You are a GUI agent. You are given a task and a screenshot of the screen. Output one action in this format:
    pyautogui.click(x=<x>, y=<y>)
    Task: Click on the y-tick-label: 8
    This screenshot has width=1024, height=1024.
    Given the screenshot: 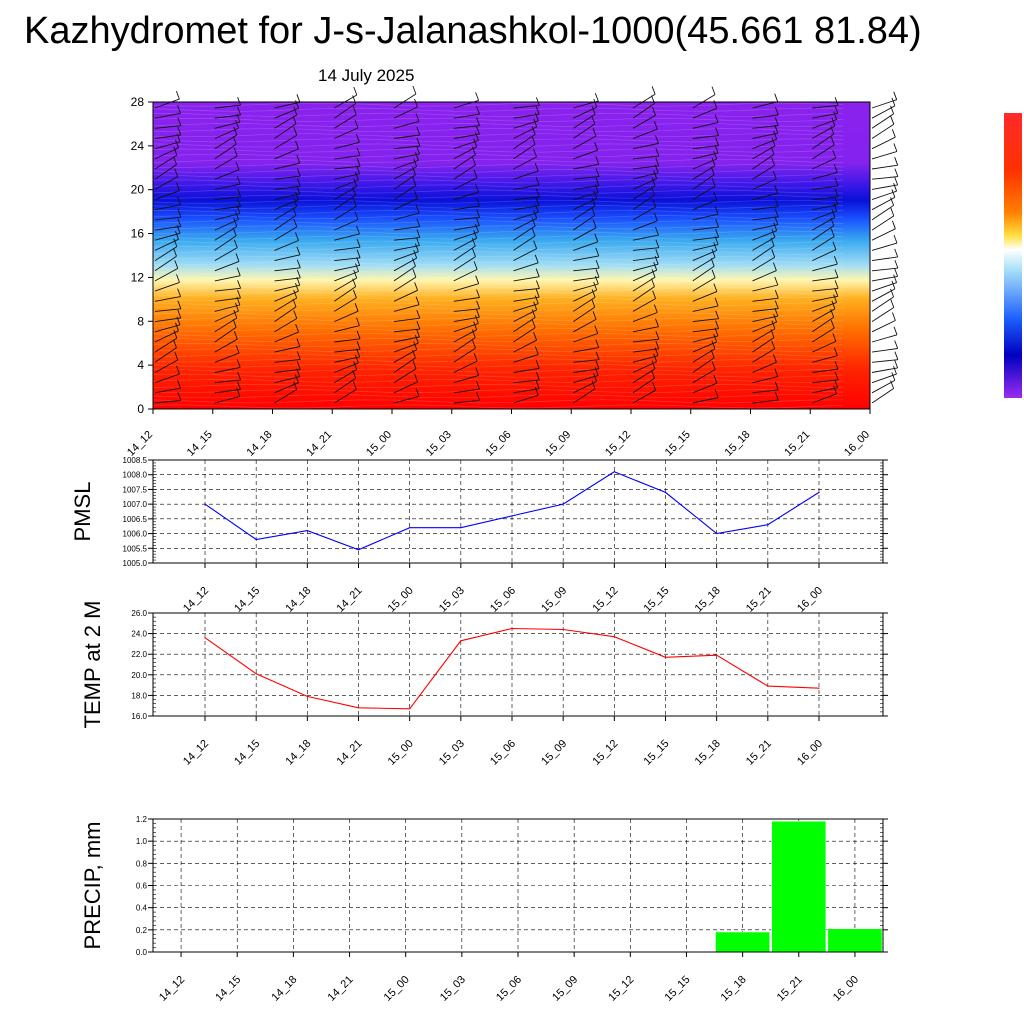 What is the action you would take?
    pyautogui.click(x=140, y=321)
    